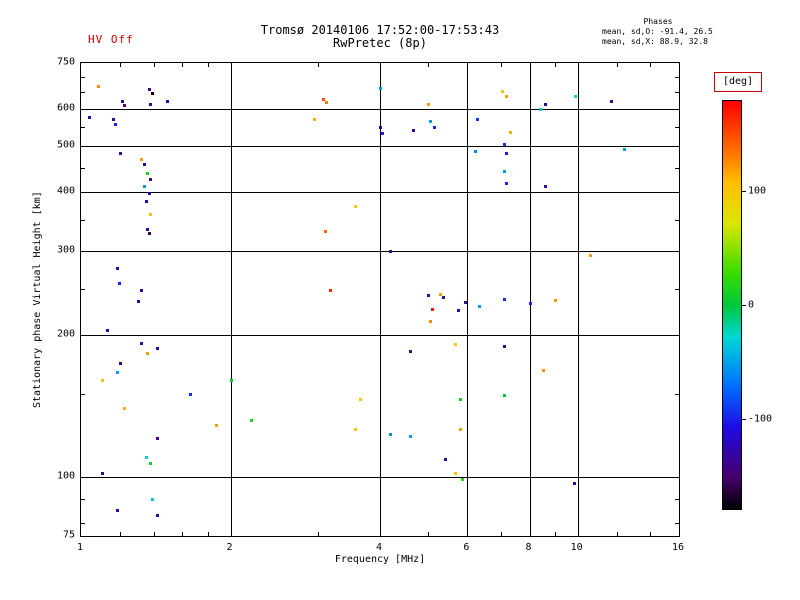 The image size is (800, 600). What do you see at coordinates (738, 82) in the screenshot?
I see `colorbar-unit-box: [deg]` at bounding box center [738, 82].